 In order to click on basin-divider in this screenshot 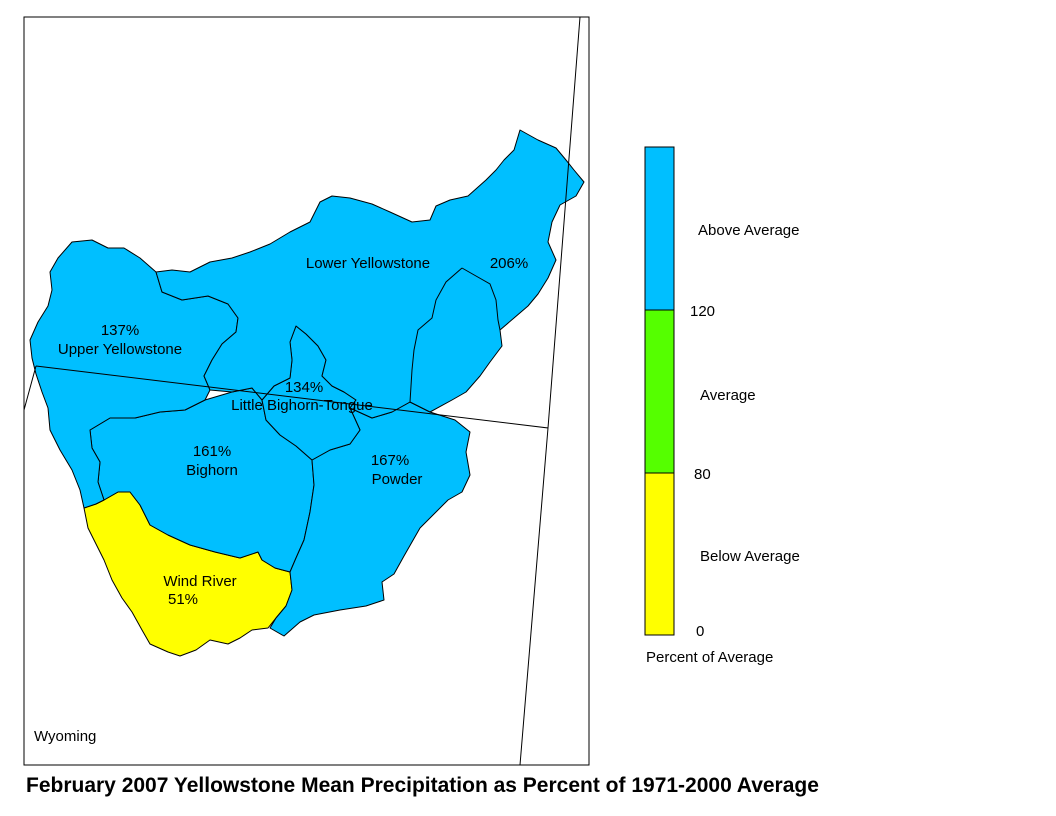, I will do `click(455, 335)`.